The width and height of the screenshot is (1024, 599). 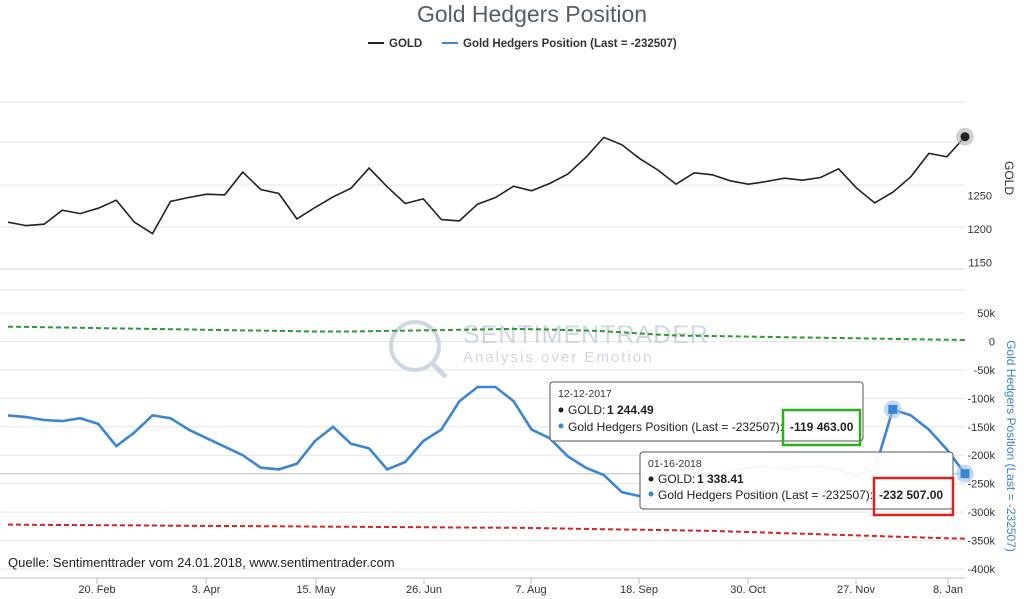 What do you see at coordinates (980, 197) in the screenshot?
I see `gold-tick-label: 1250` at bounding box center [980, 197].